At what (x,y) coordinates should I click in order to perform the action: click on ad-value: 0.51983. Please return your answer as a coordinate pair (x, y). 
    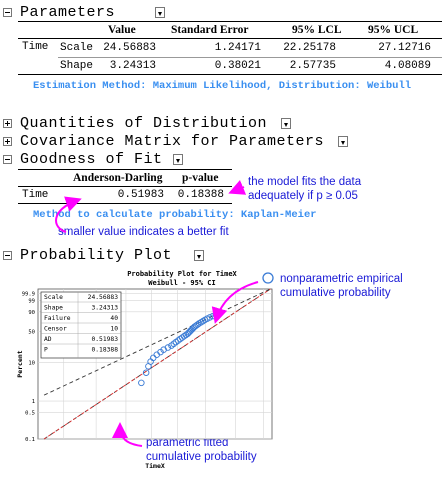
    Looking at the image, I should click on (140, 195).